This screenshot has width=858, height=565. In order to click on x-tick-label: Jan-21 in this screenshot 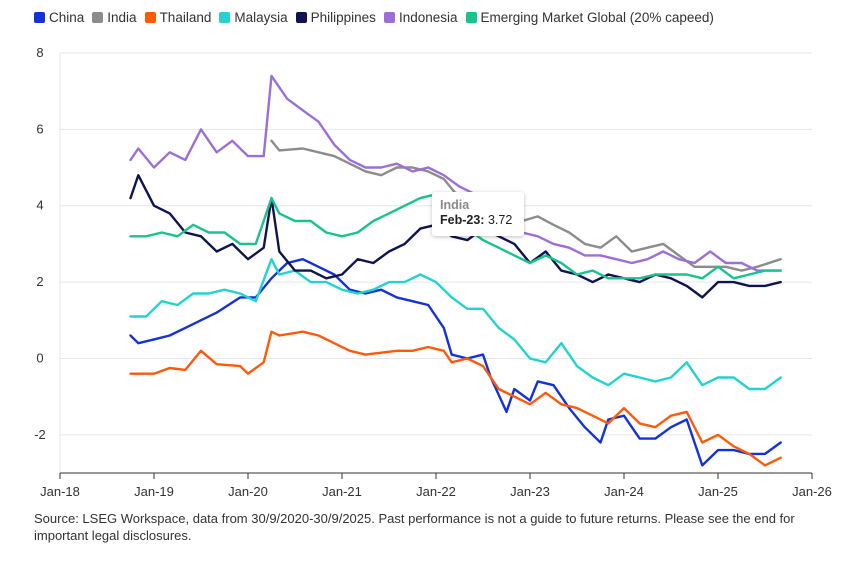, I will do `click(342, 491)`.